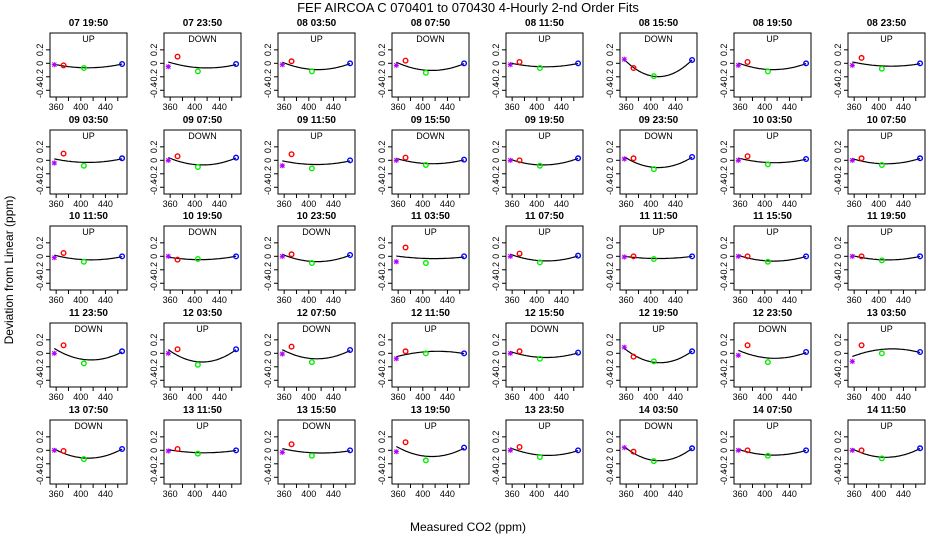  What do you see at coordinates (203, 23) in the screenshot?
I see `panel-title: 07 23:50` at bounding box center [203, 23].